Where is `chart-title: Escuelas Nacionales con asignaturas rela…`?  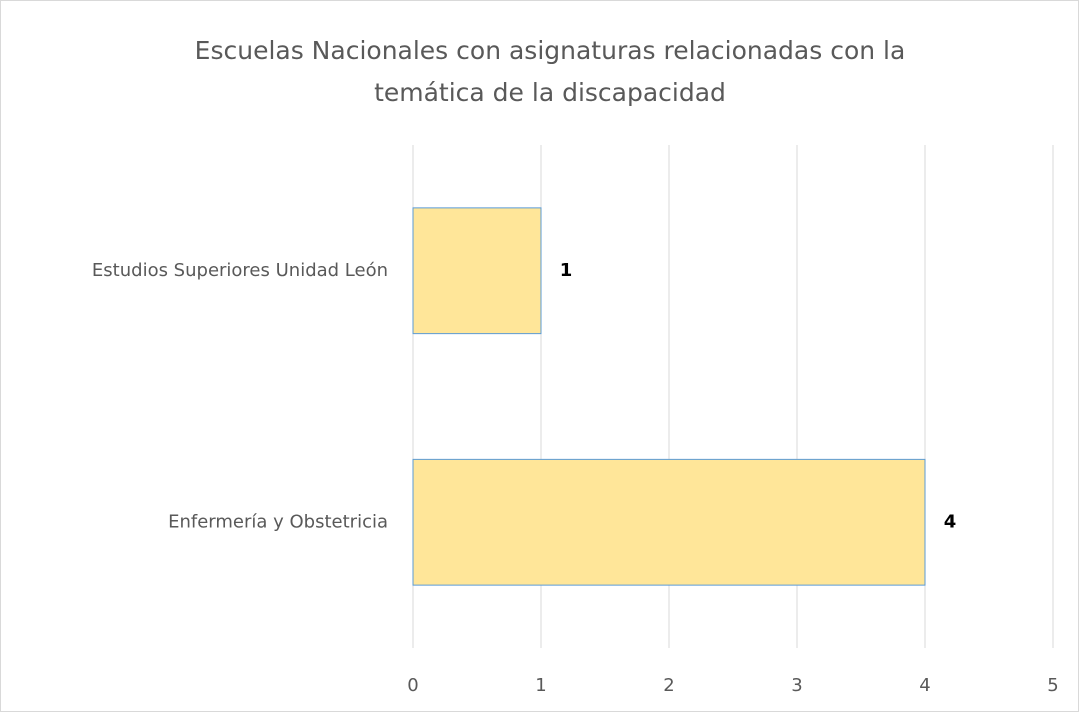
chart-title: Escuelas Nacionales con asignaturas rela… is located at coordinates (550, 71).